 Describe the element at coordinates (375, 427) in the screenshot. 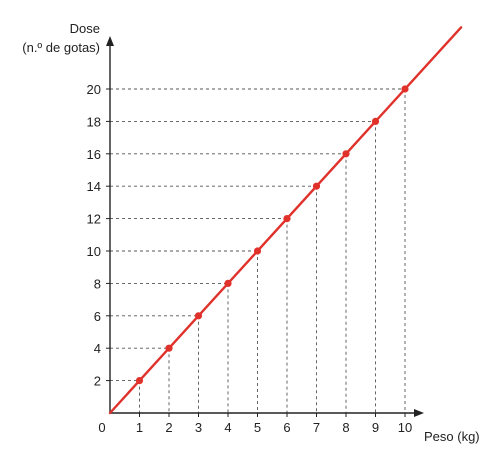

I see `x-tick-label: 9` at that location.